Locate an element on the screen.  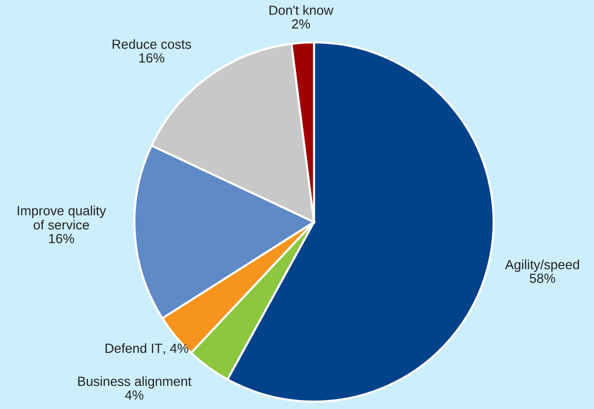
data-label: 2% is located at coordinates (301, 24).